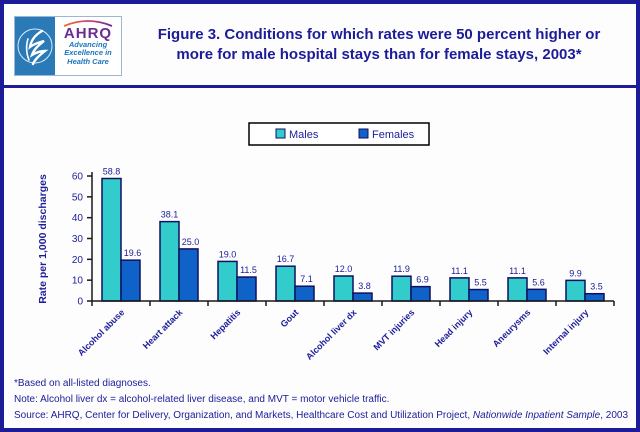  Describe the element at coordinates (112, 172) in the screenshot. I see `bar-value-label: 58.8` at that location.